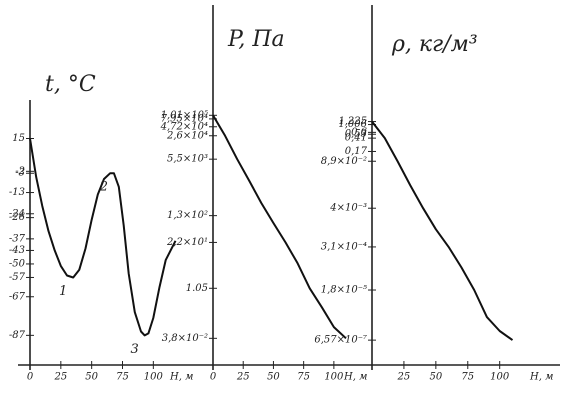 This screenshot has height=405, width=574. I want to click on y-tick-label: -43, so click(17, 250).